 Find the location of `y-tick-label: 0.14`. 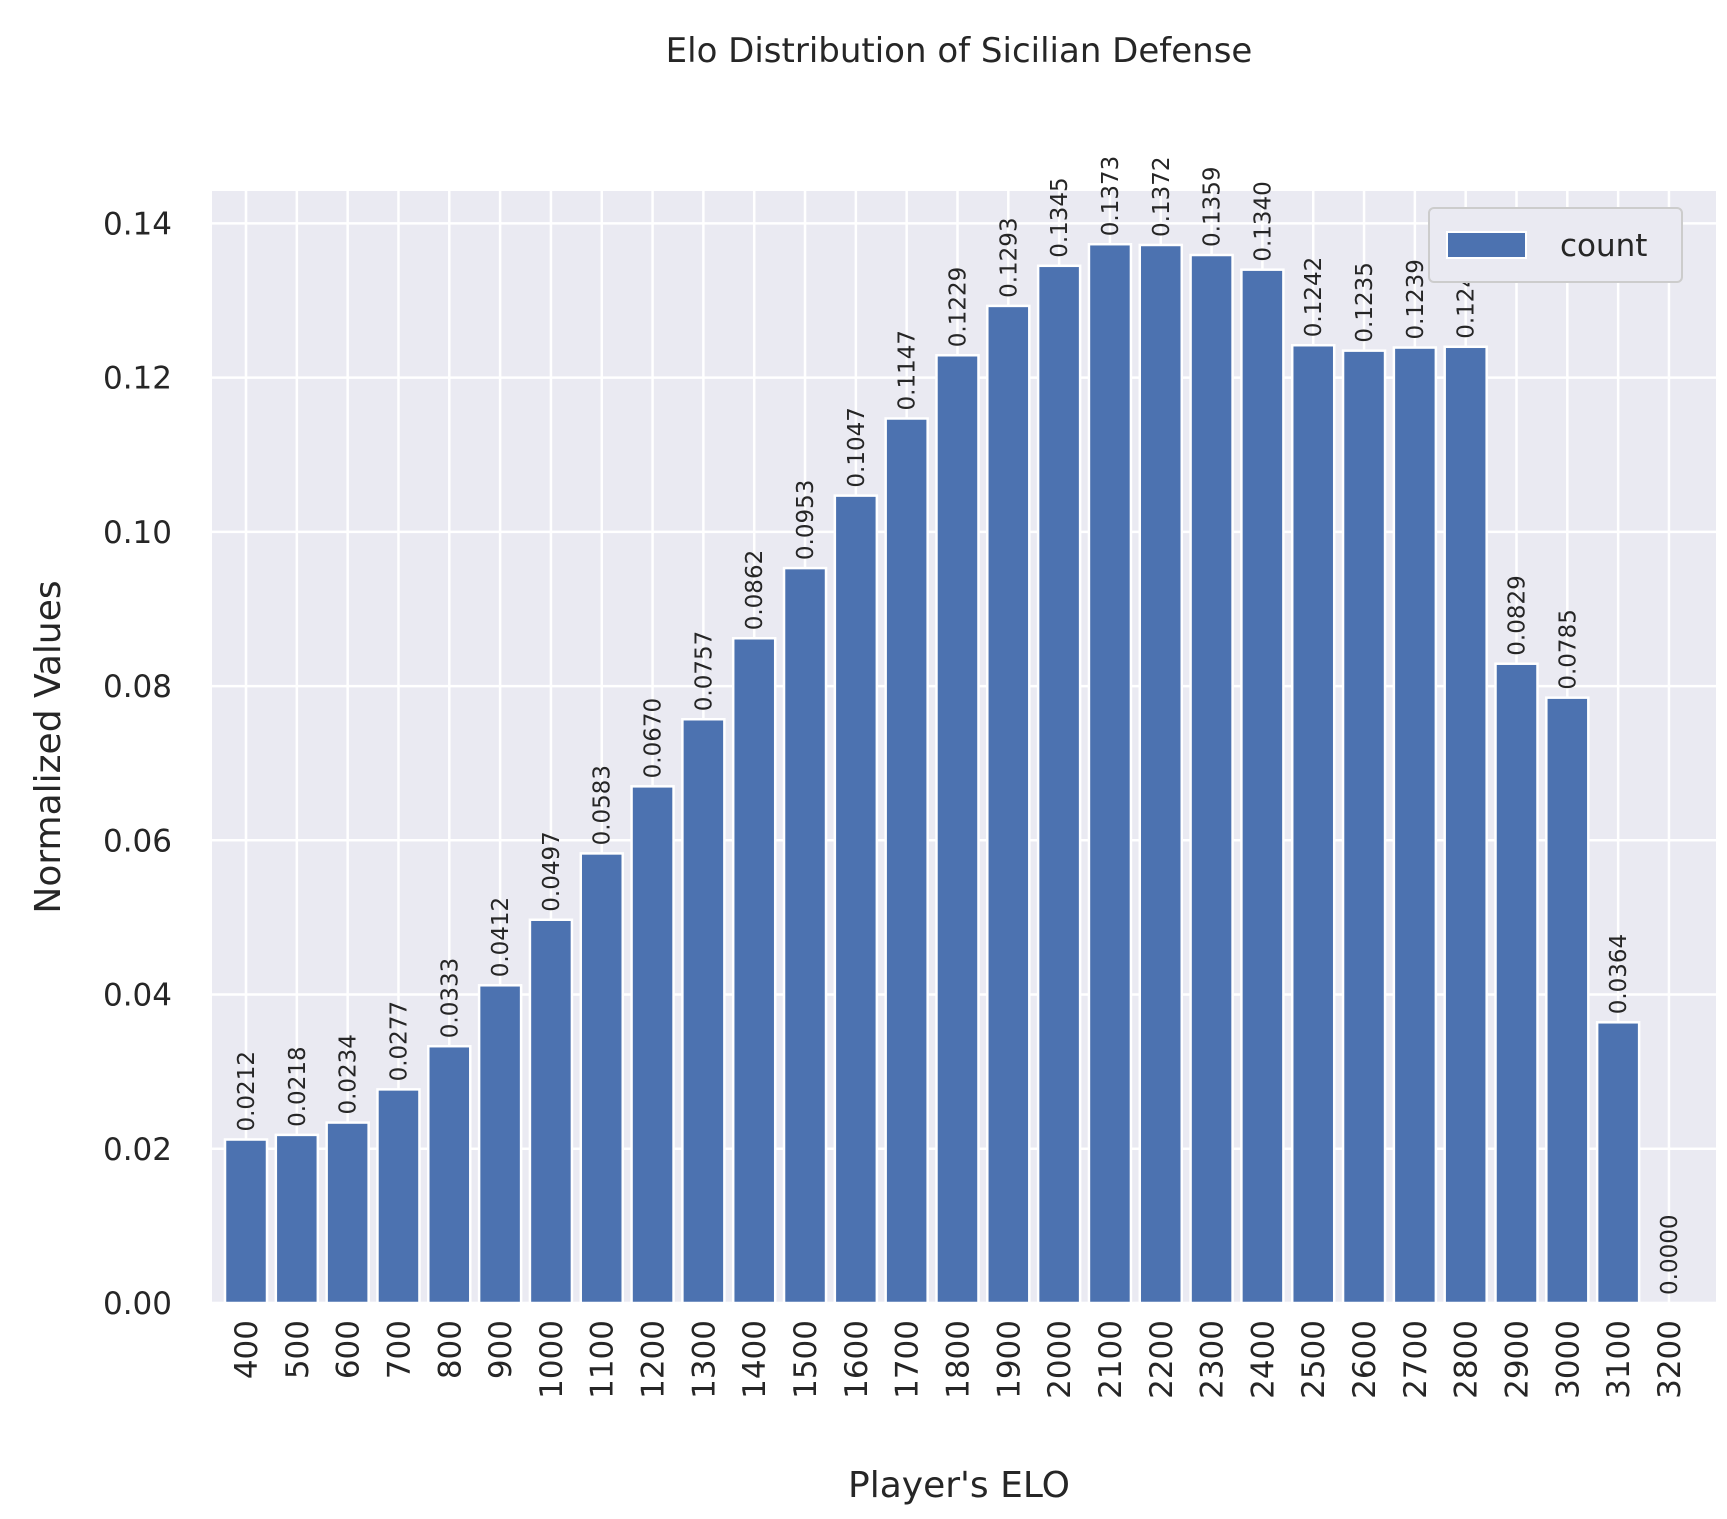

y-tick-label: 0.14 is located at coordinates (137, 224).